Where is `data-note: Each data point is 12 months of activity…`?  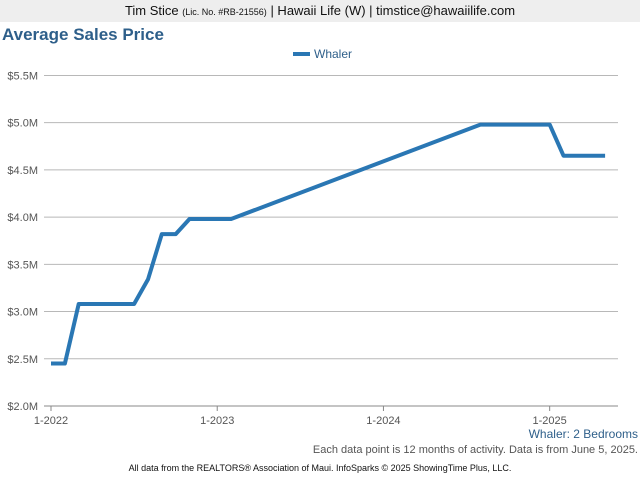
data-note: Each data point is 12 months of activity… is located at coordinates (475, 450).